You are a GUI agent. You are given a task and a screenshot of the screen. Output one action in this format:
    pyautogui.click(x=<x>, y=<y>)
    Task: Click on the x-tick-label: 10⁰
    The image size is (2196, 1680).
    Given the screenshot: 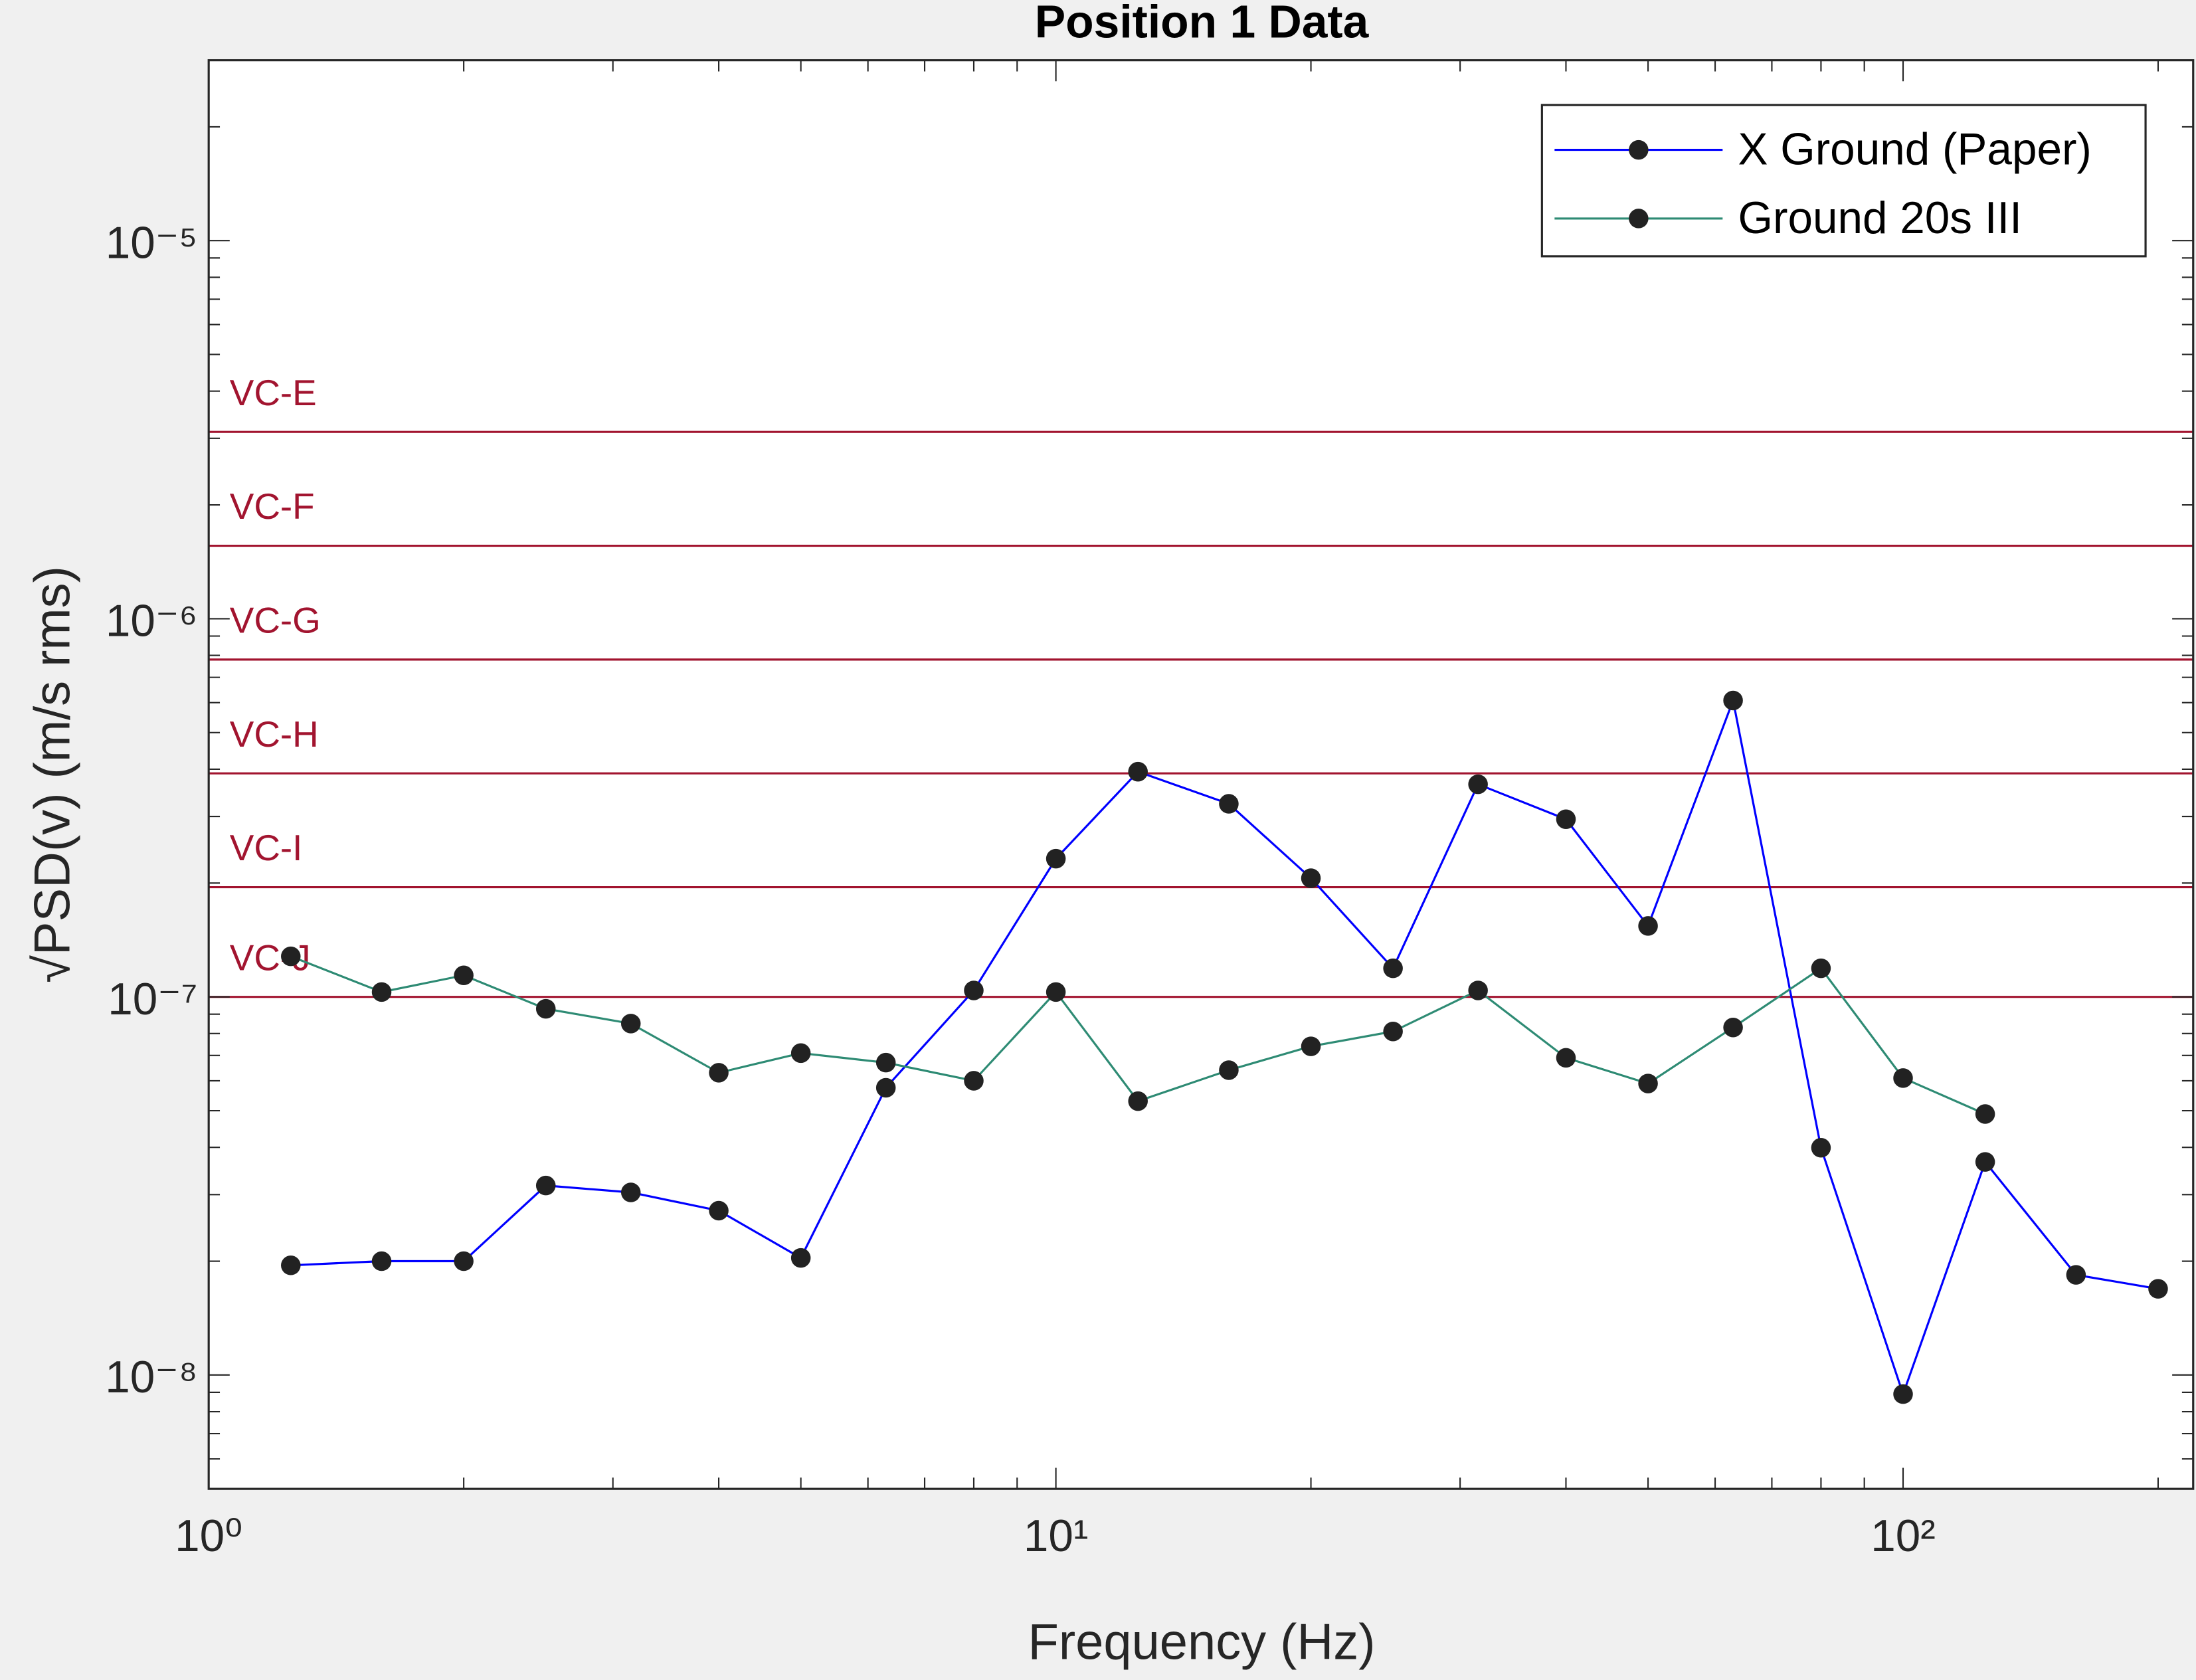 What is the action you would take?
    pyautogui.click(x=208, y=1536)
    